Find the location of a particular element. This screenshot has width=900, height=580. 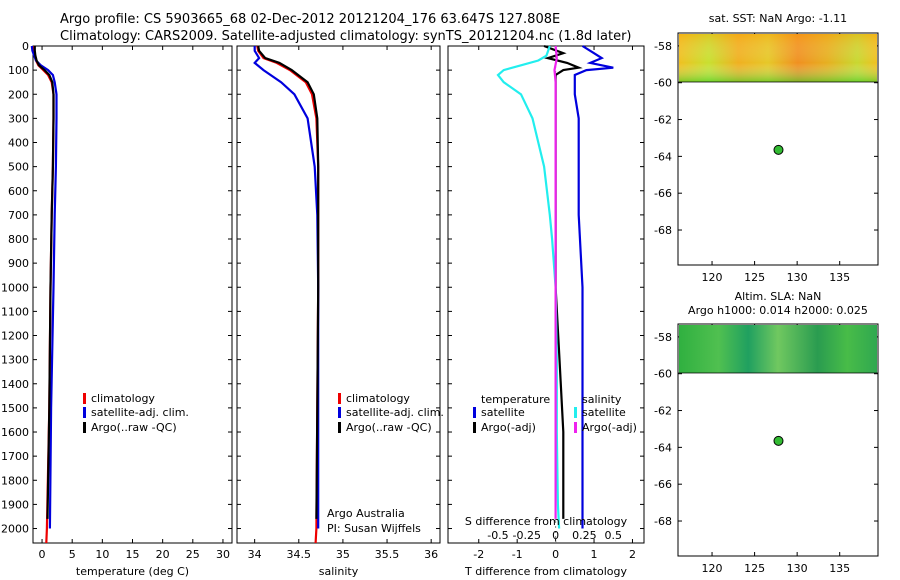

legend-sal-climatology-label: climatology is located at coordinates (378, 398).